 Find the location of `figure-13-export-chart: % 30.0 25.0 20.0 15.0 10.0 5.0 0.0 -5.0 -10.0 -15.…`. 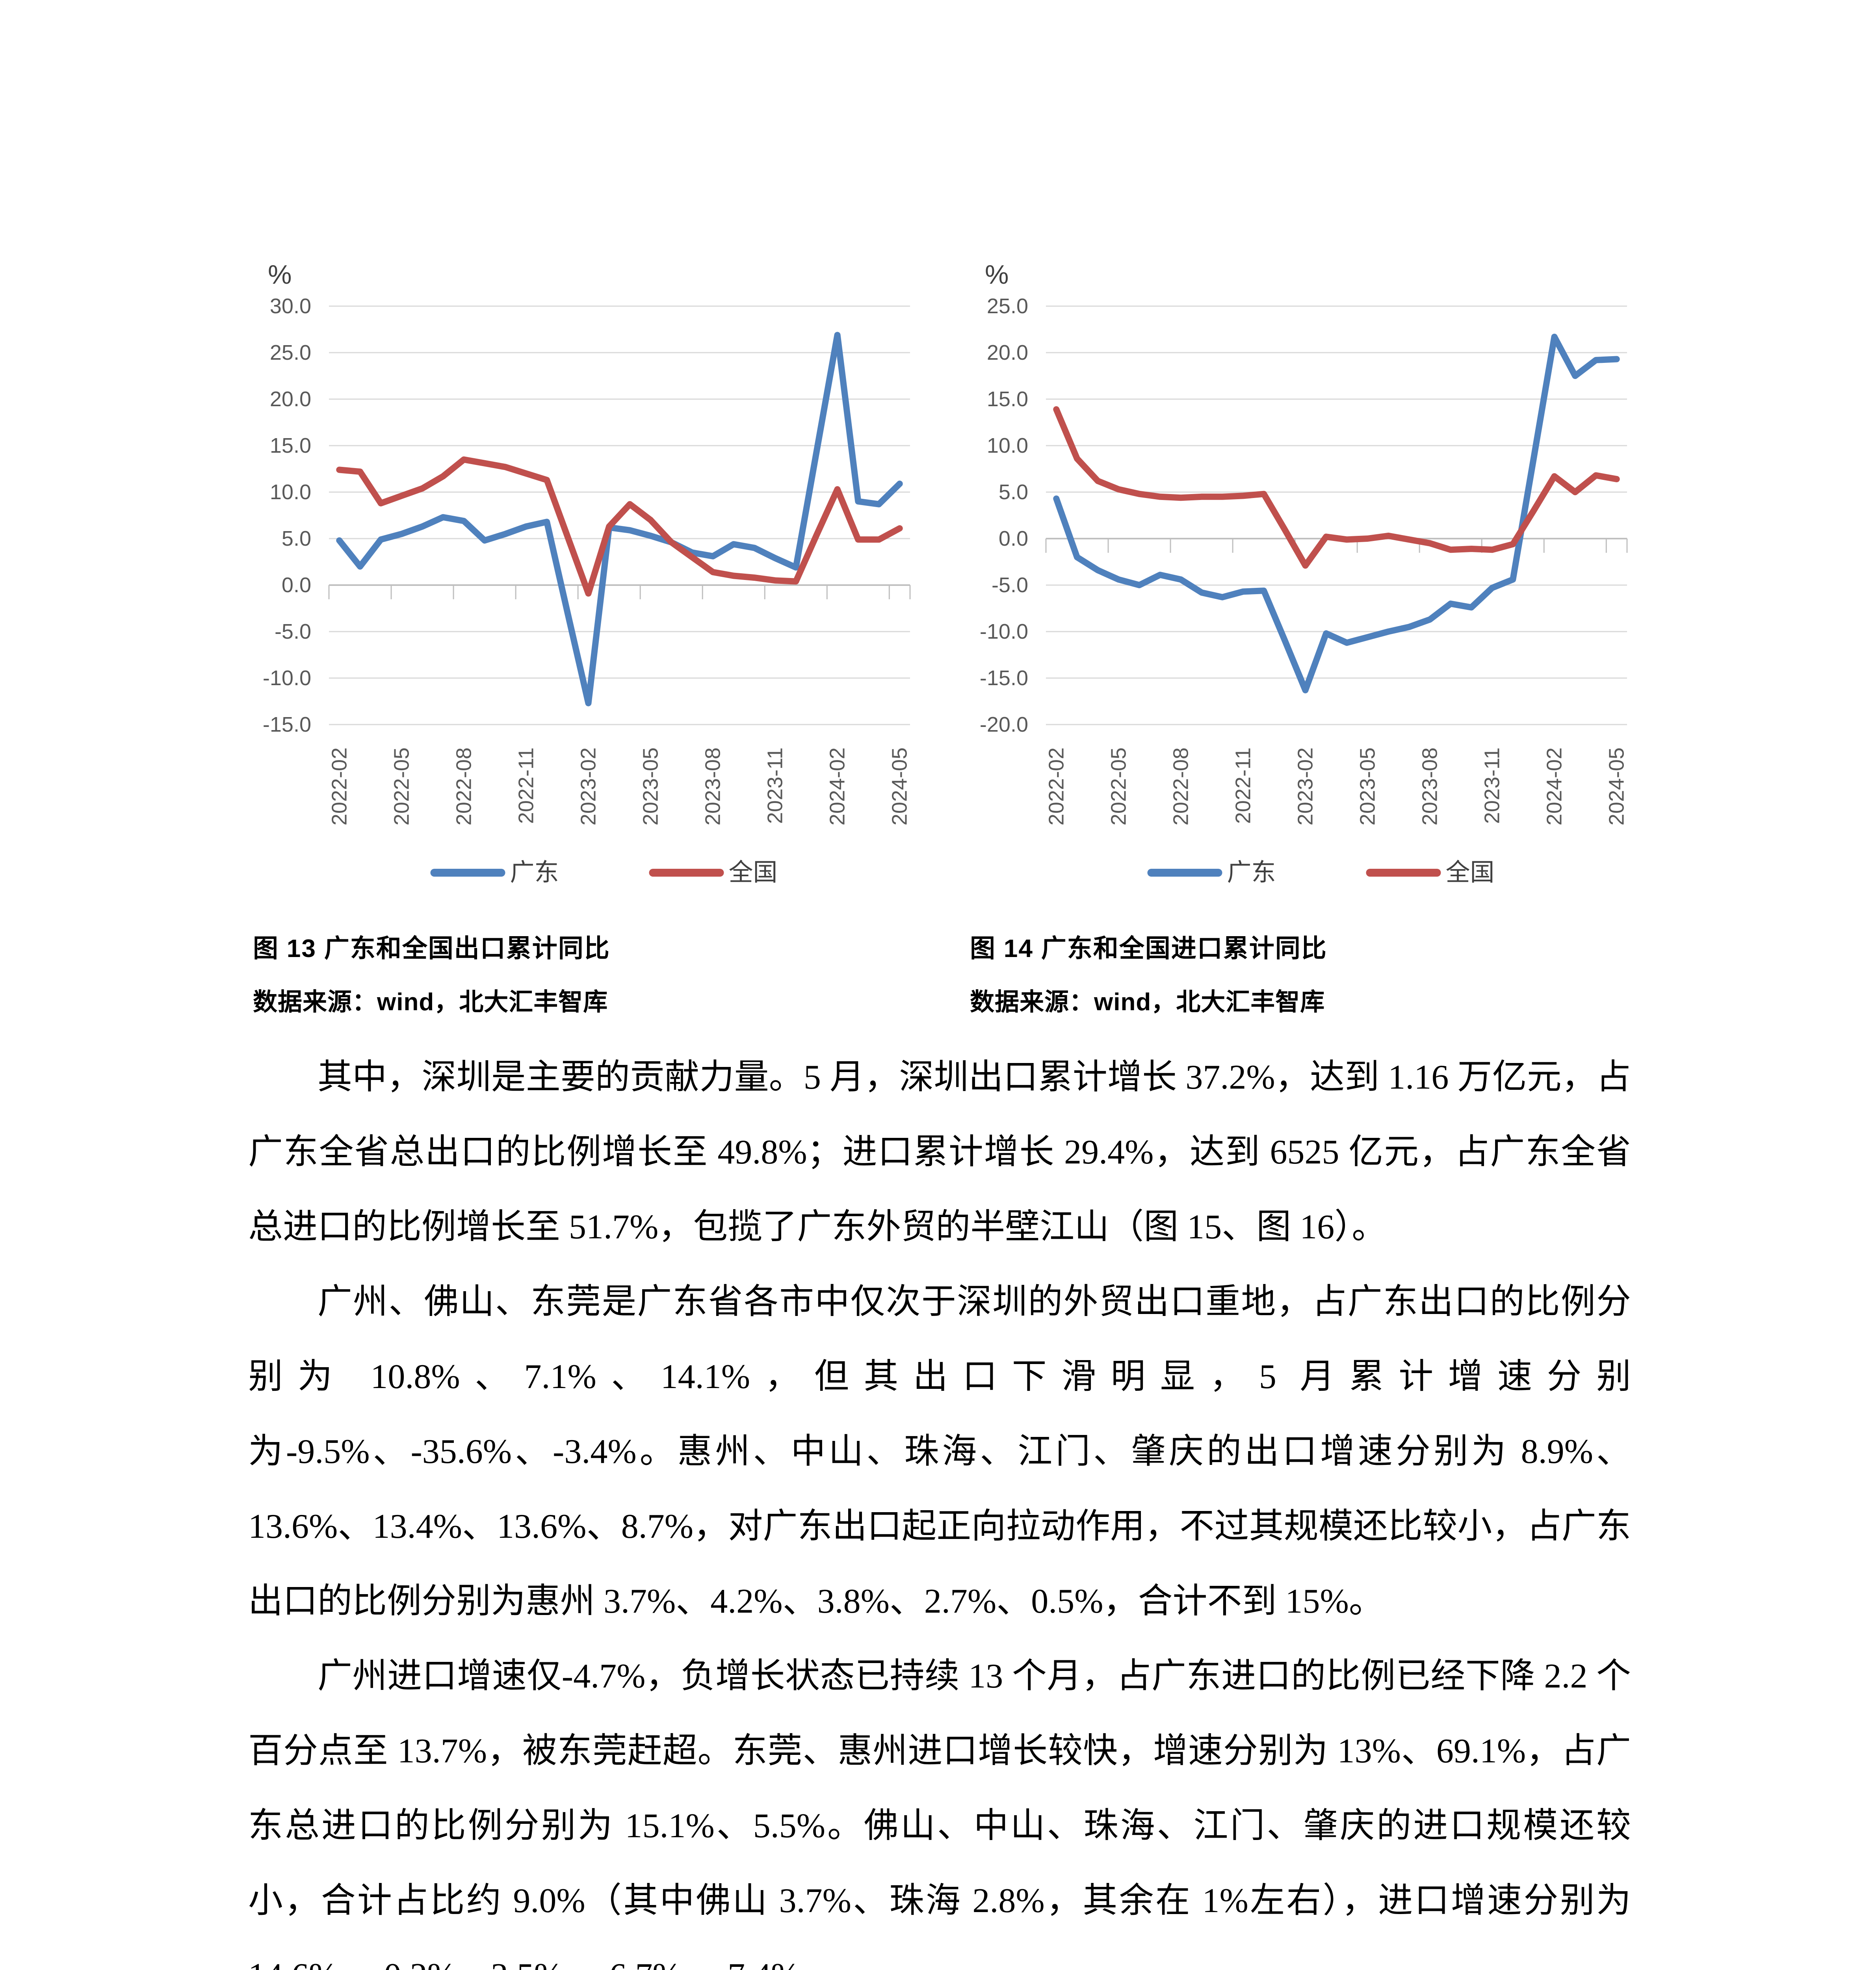

figure-13-export-chart: % 30.0 25.0 20.0 15.0 10.0 5.0 0.0 -5.0 -10.0 -15.… is located at coordinates (587, 621).